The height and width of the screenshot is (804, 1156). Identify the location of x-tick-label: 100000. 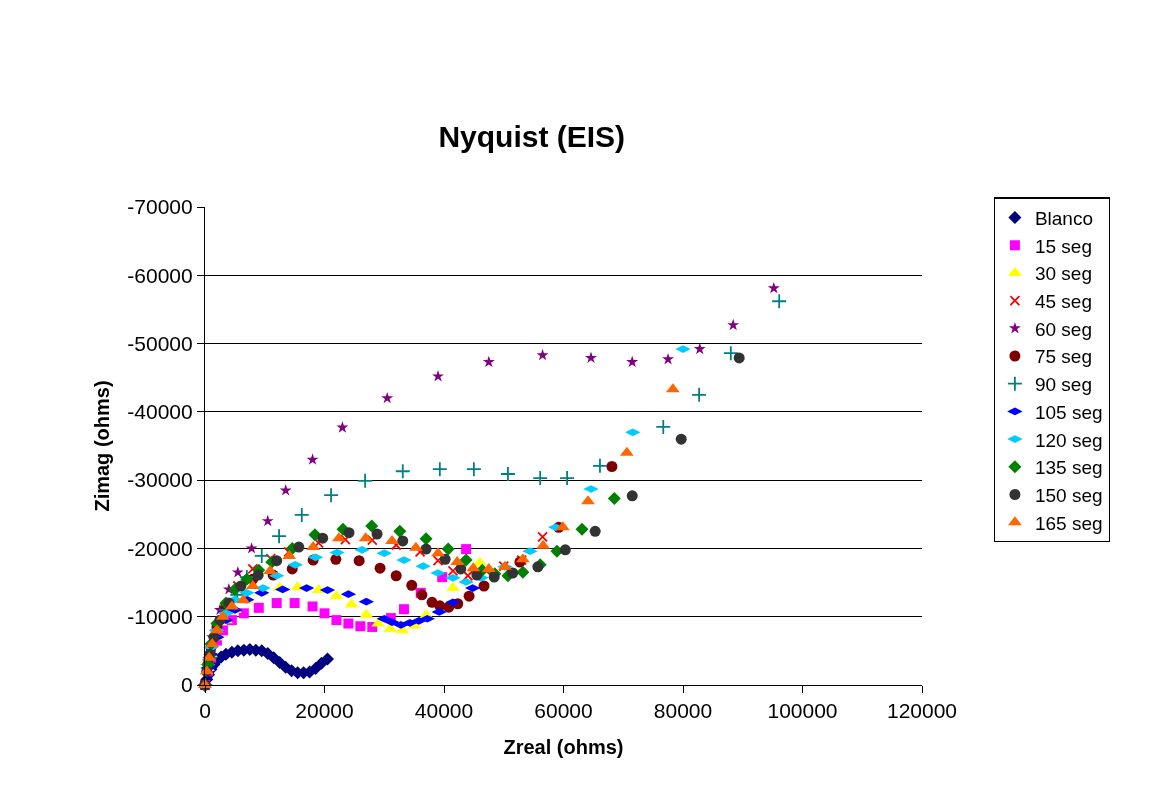
(802, 711).